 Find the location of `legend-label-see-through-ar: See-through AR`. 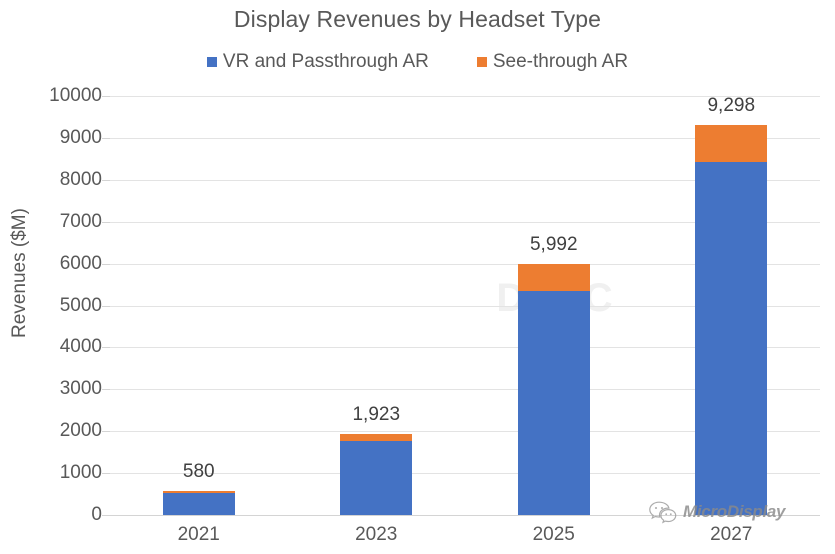

legend-label-see-through-ar: See-through AR is located at coordinates (560, 61).